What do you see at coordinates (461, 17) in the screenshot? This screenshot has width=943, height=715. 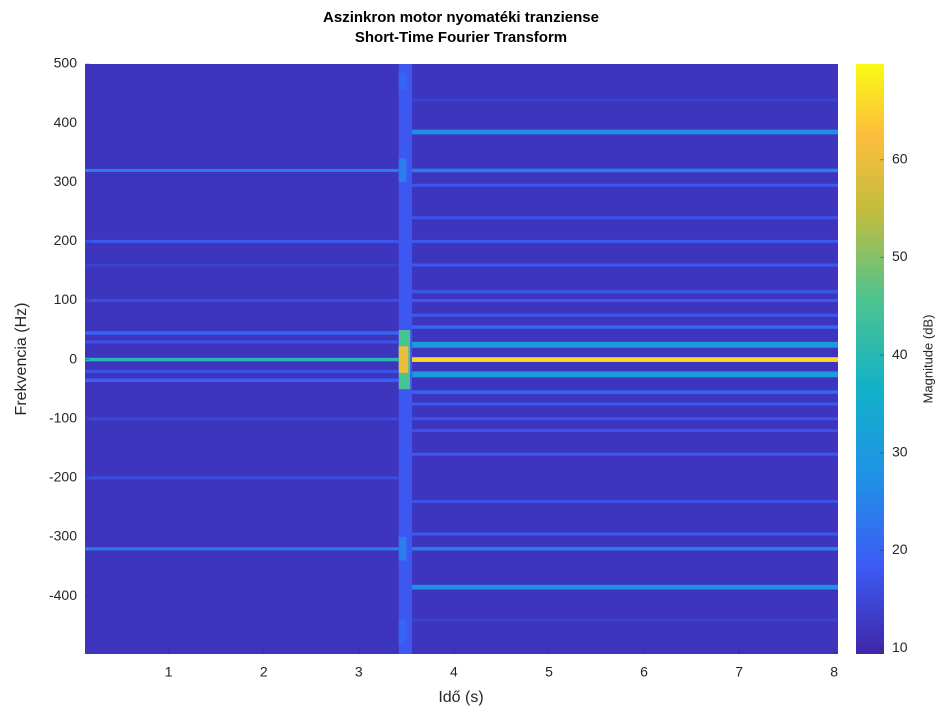 I see `chart-title: Aszinkron motor nyomatéki tranziense` at bounding box center [461, 17].